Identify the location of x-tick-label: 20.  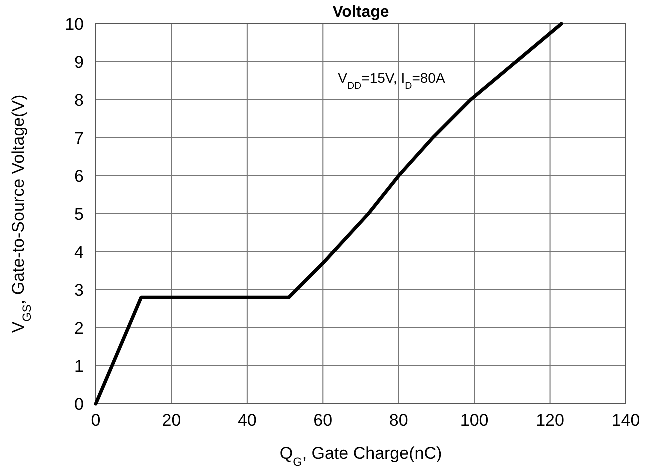
(172, 420).